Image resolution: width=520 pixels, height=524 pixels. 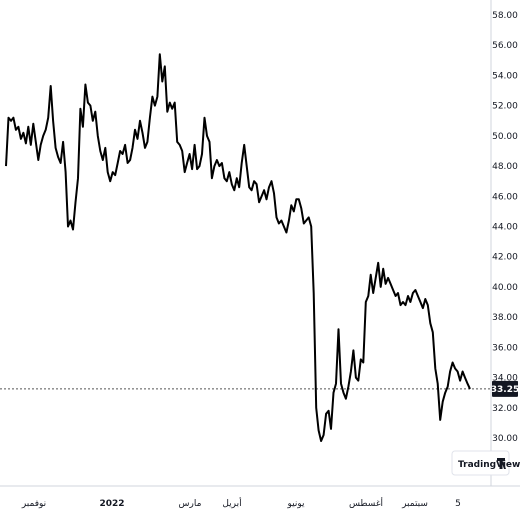 What do you see at coordinates (505, 16) in the screenshot?
I see `y-tick-label: 58.00` at bounding box center [505, 16].